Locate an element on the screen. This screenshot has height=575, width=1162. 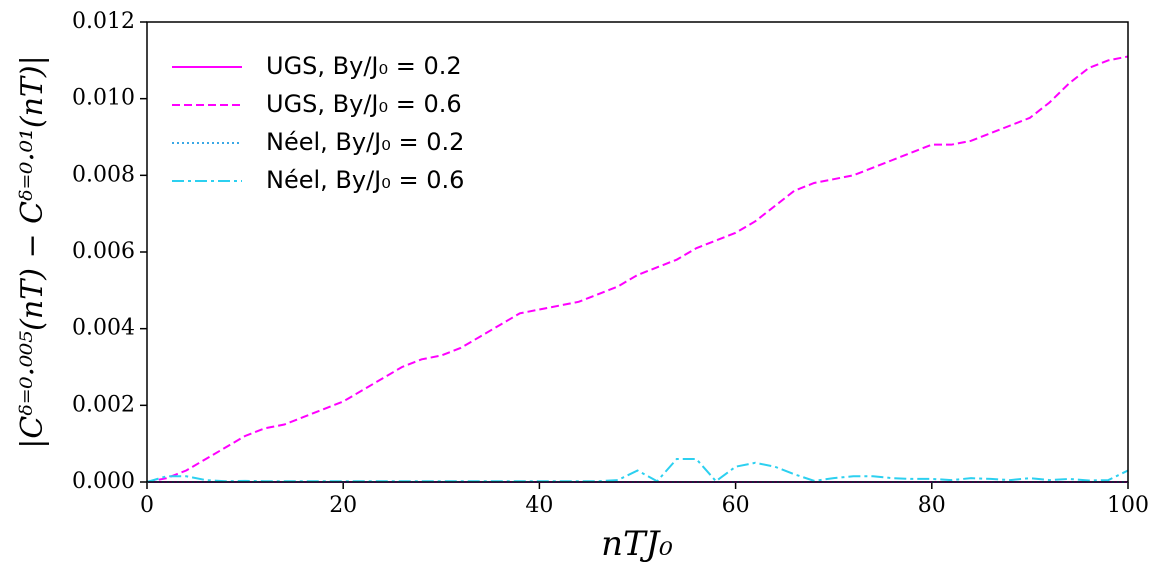
x-tick-label: 40 is located at coordinates (539, 505).